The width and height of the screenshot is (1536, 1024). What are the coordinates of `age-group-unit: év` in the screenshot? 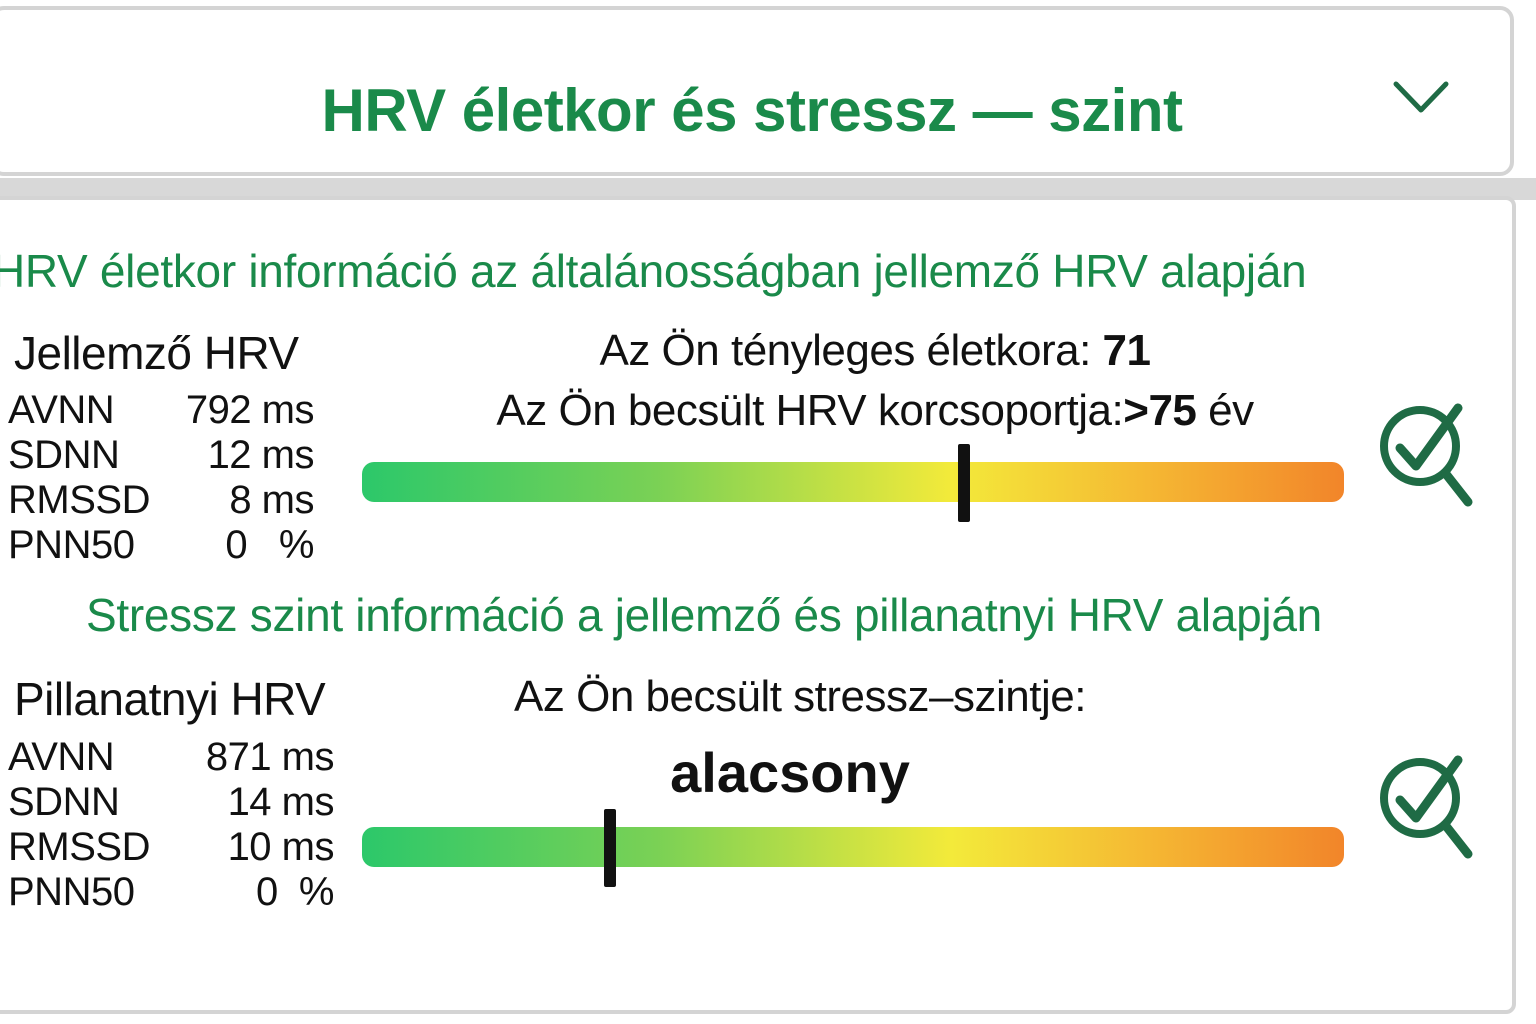 It's located at (1225, 410).